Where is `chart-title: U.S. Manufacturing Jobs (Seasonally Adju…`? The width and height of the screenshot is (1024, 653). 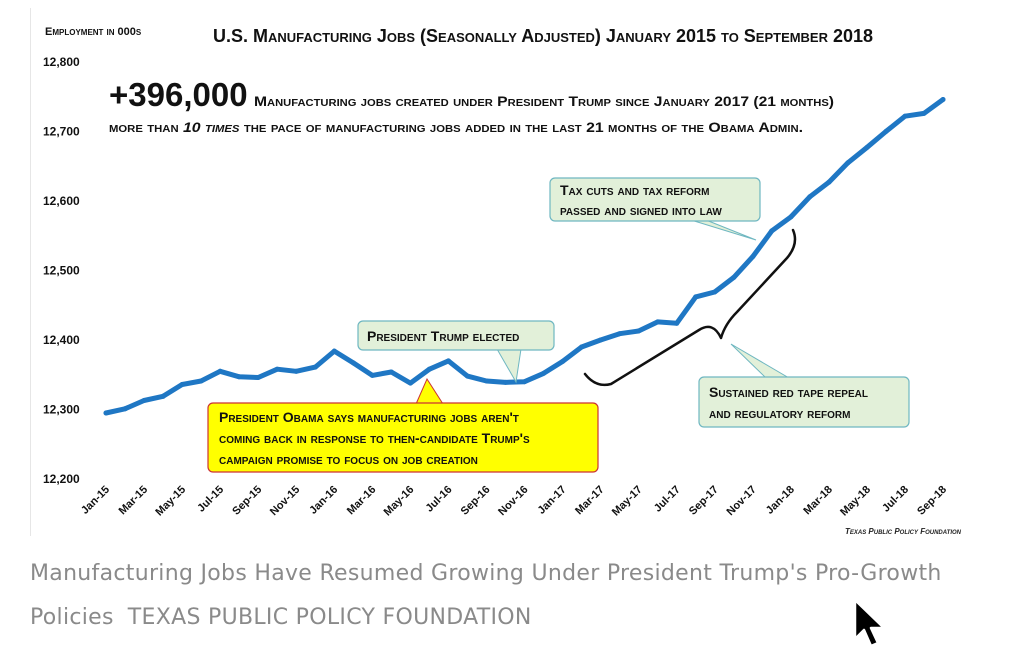
chart-title: U.S. Manufacturing Jobs (Seasonally Adju… is located at coordinates (543, 36).